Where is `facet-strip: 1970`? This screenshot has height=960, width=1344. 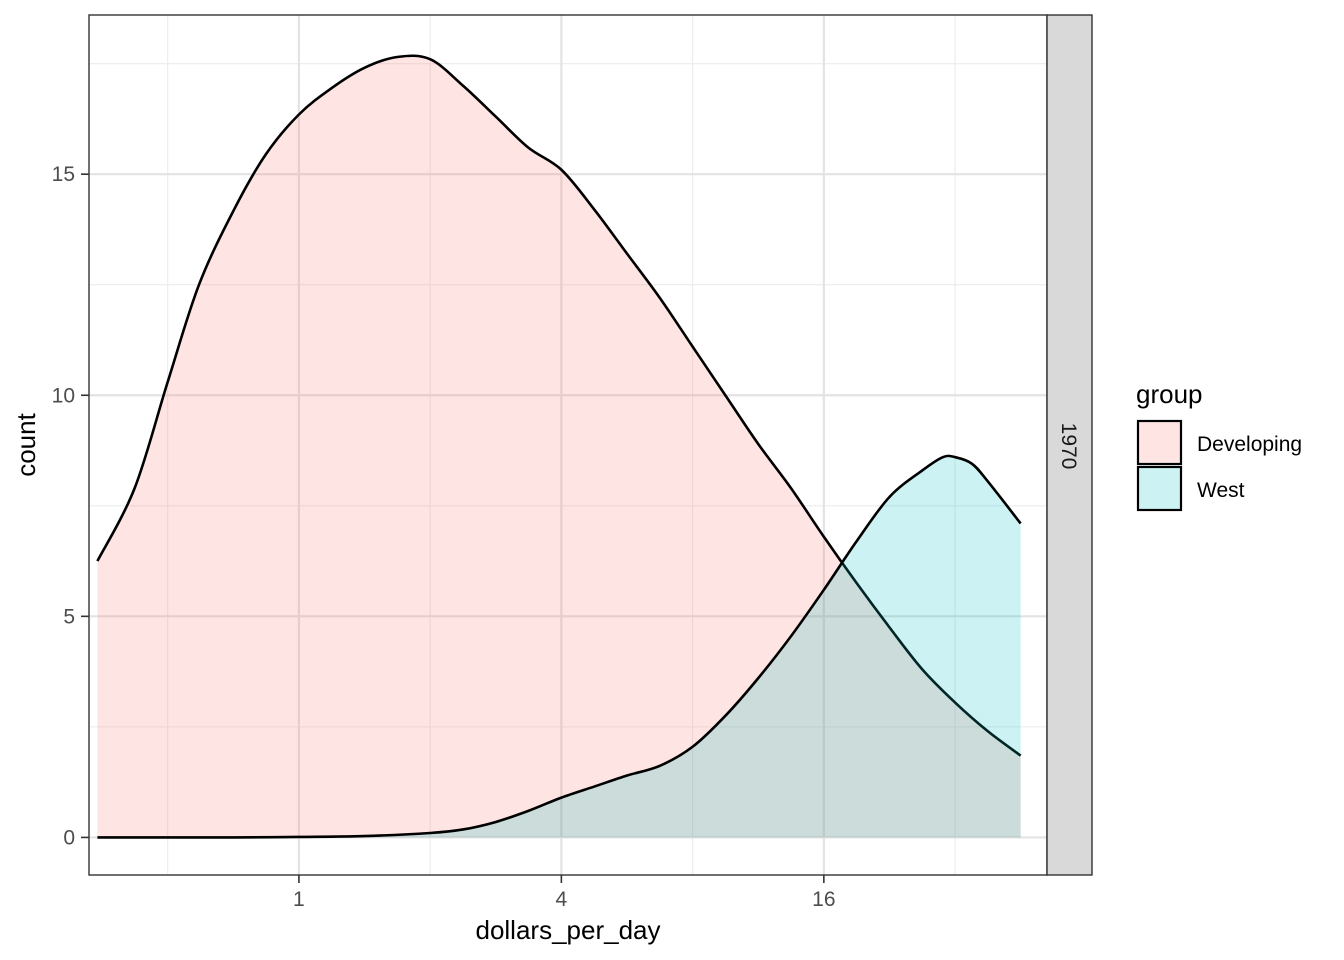 facet-strip: 1970 is located at coordinates (1069, 445).